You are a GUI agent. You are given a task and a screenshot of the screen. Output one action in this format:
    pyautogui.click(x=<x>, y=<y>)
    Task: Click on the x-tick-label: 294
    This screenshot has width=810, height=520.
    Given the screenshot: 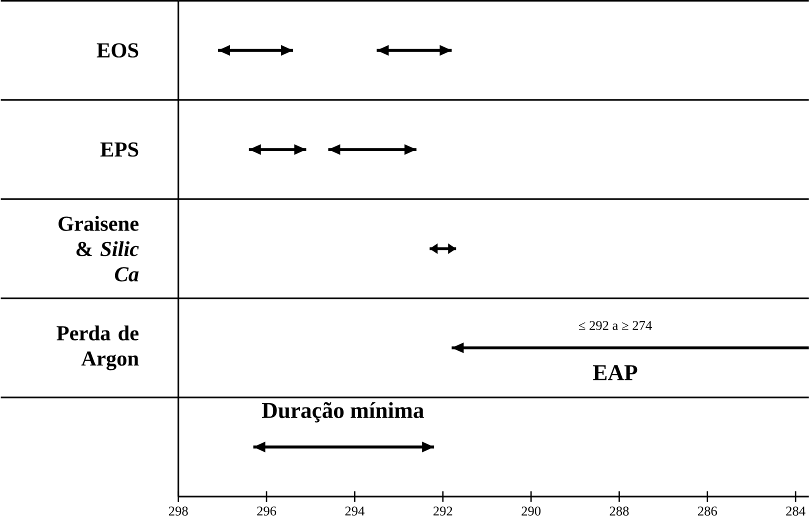 What is the action you would take?
    pyautogui.click(x=354, y=511)
    